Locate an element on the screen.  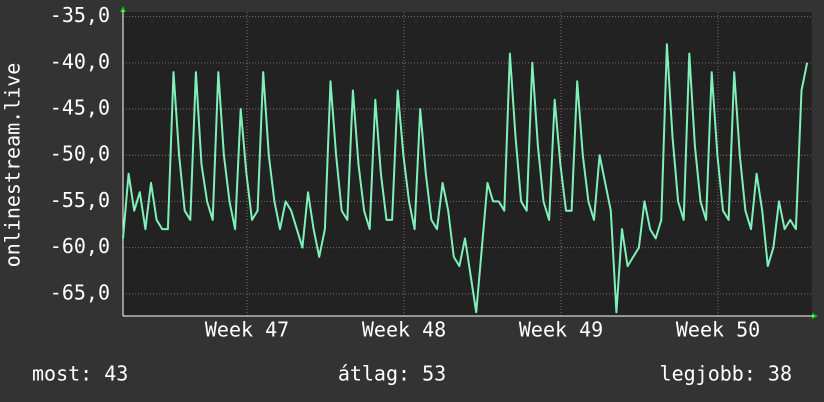
x-tick-label: Week 48 is located at coordinates (404, 330).